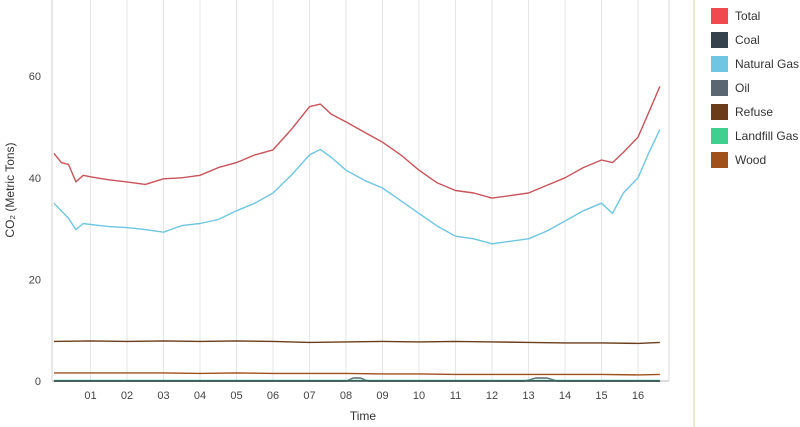 This screenshot has height=427, width=800. Describe the element at coordinates (747, 16) in the screenshot. I see `legend-label-total: Total` at that location.